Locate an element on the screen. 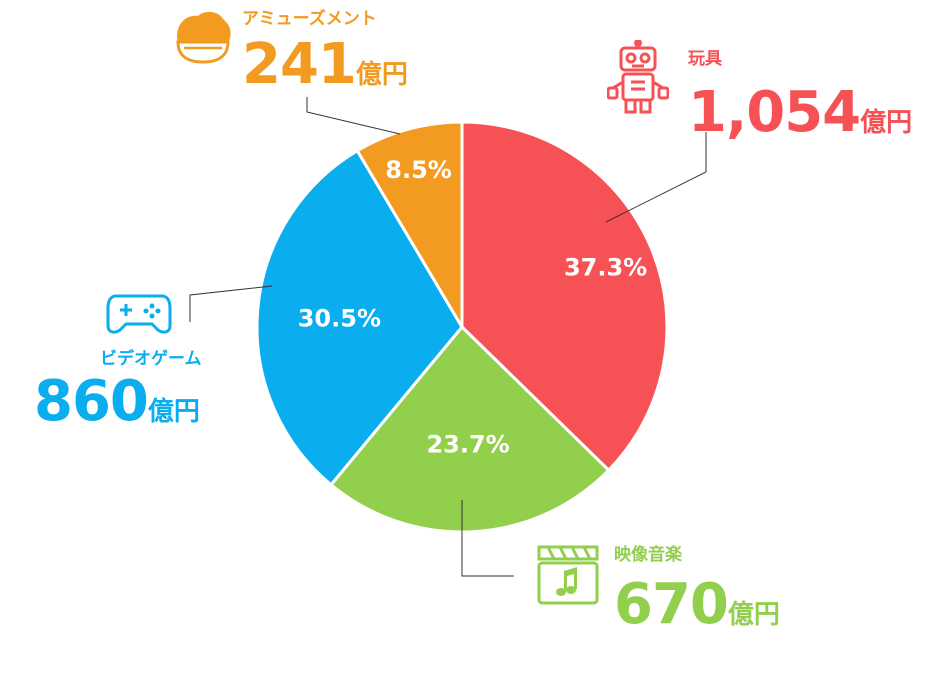 The width and height of the screenshot is (950, 679). amusement-amount: 241億円 is located at coordinates (325, 65).